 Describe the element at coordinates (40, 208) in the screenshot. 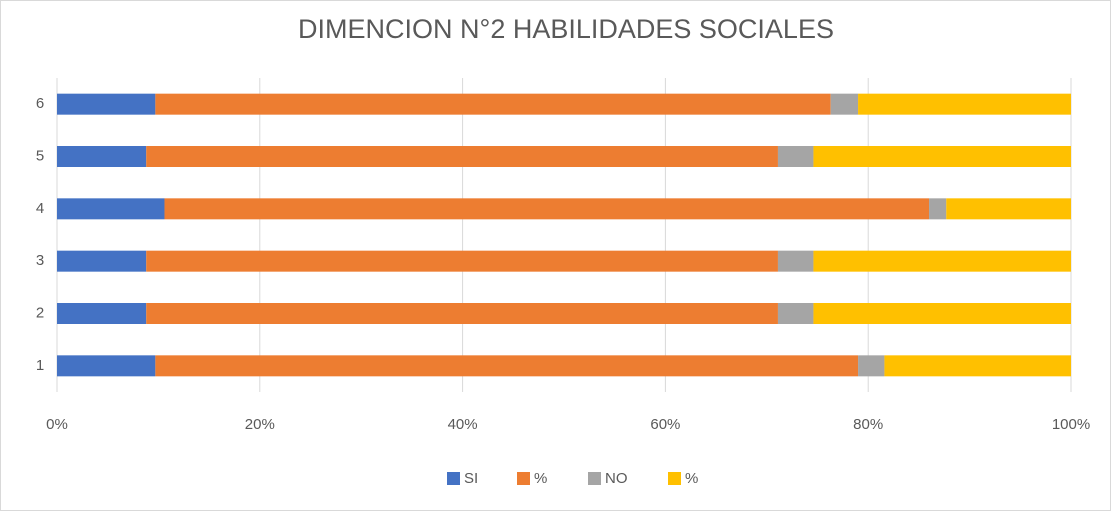

I see `y-tick-label: 4` at that location.